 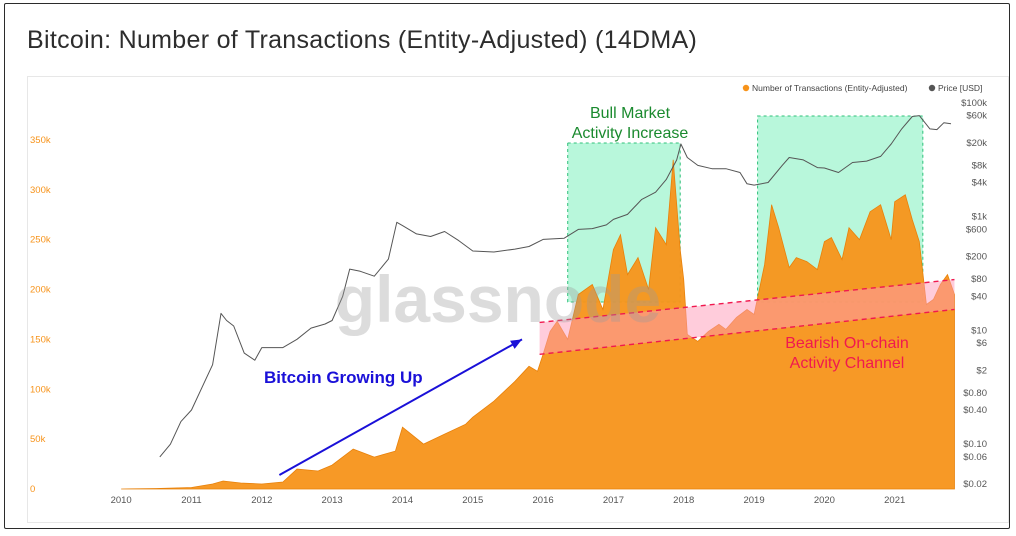 I want to click on x-tick-label: 2016, so click(x=543, y=500).